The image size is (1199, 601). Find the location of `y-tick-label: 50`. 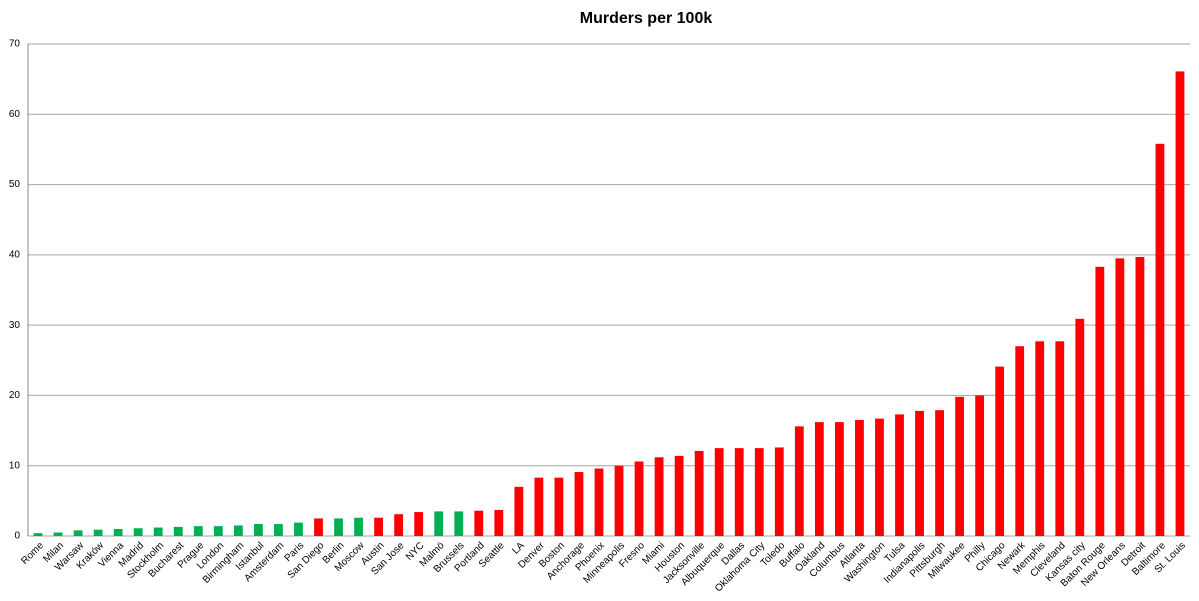

y-tick-label: 50 is located at coordinates (15, 184).